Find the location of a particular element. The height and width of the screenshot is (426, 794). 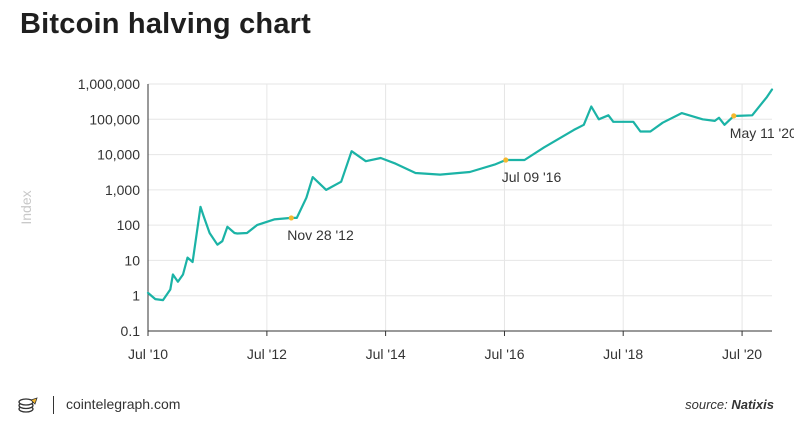

site-link: cointelegraph.com is located at coordinates (123, 404).